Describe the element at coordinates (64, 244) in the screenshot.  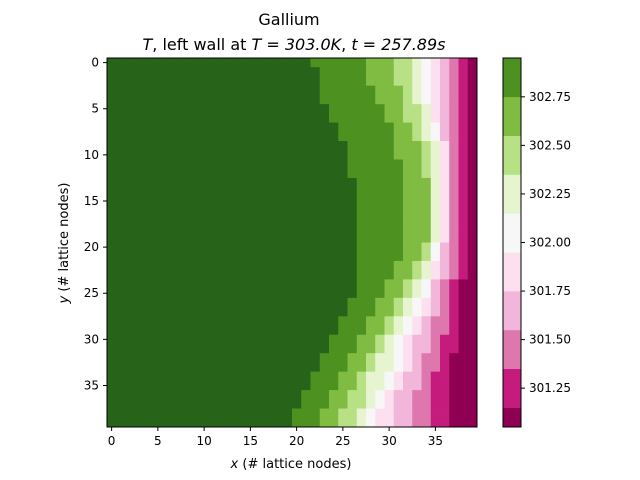
I see `y-axis-label: y (# lattice nodes)` at that location.